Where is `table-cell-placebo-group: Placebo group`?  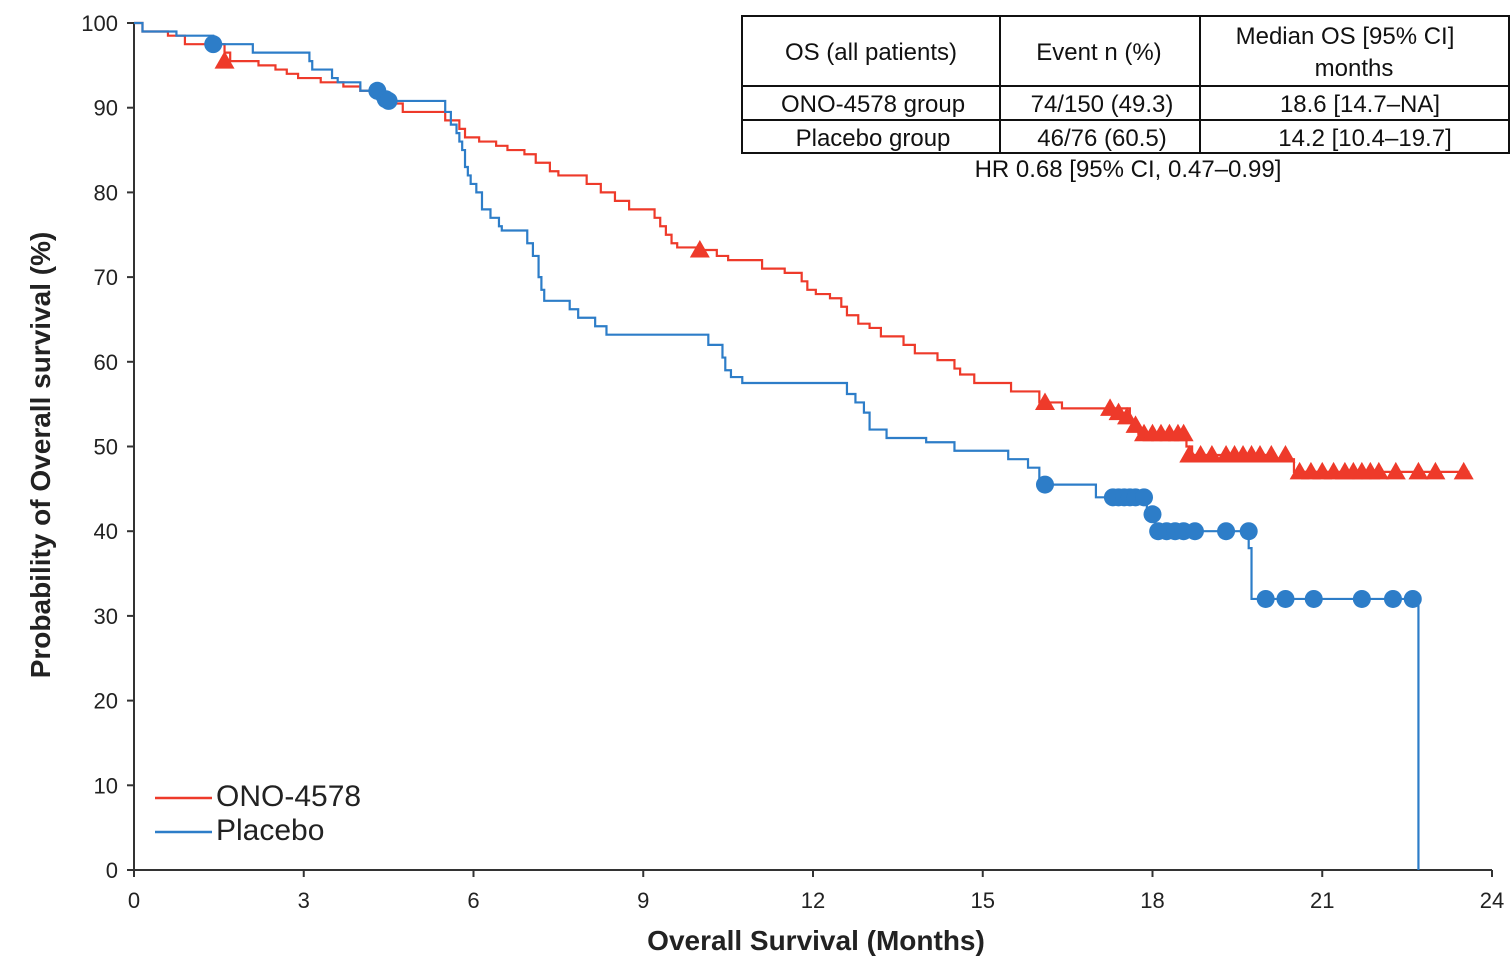 table-cell-placebo-group: Placebo group is located at coordinates (873, 138).